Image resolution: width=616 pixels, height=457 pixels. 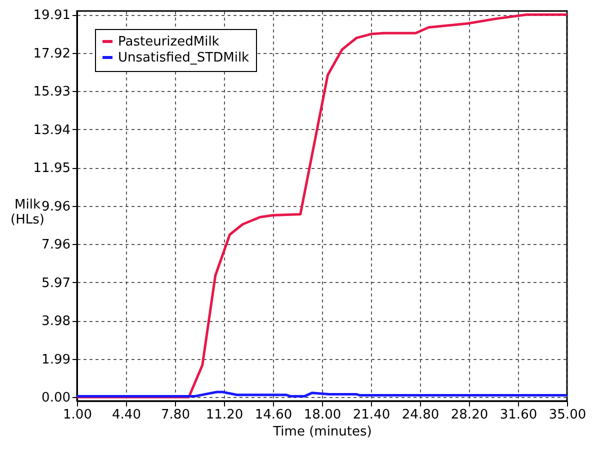 What do you see at coordinates (323, 415) in the screenshot?
I see `x-tick-label: 18.00` at bounding box center [323, 415].